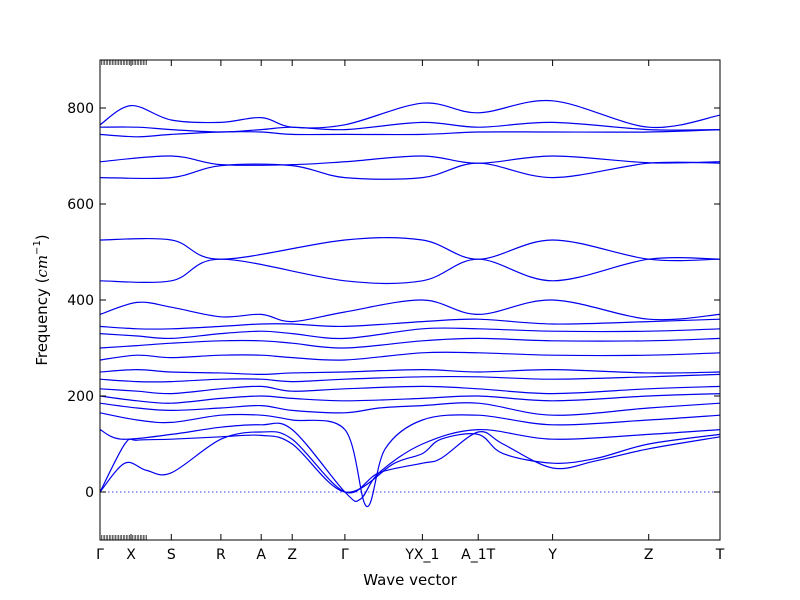  I want to click on y-tick-label: 400, so click(80, 301).